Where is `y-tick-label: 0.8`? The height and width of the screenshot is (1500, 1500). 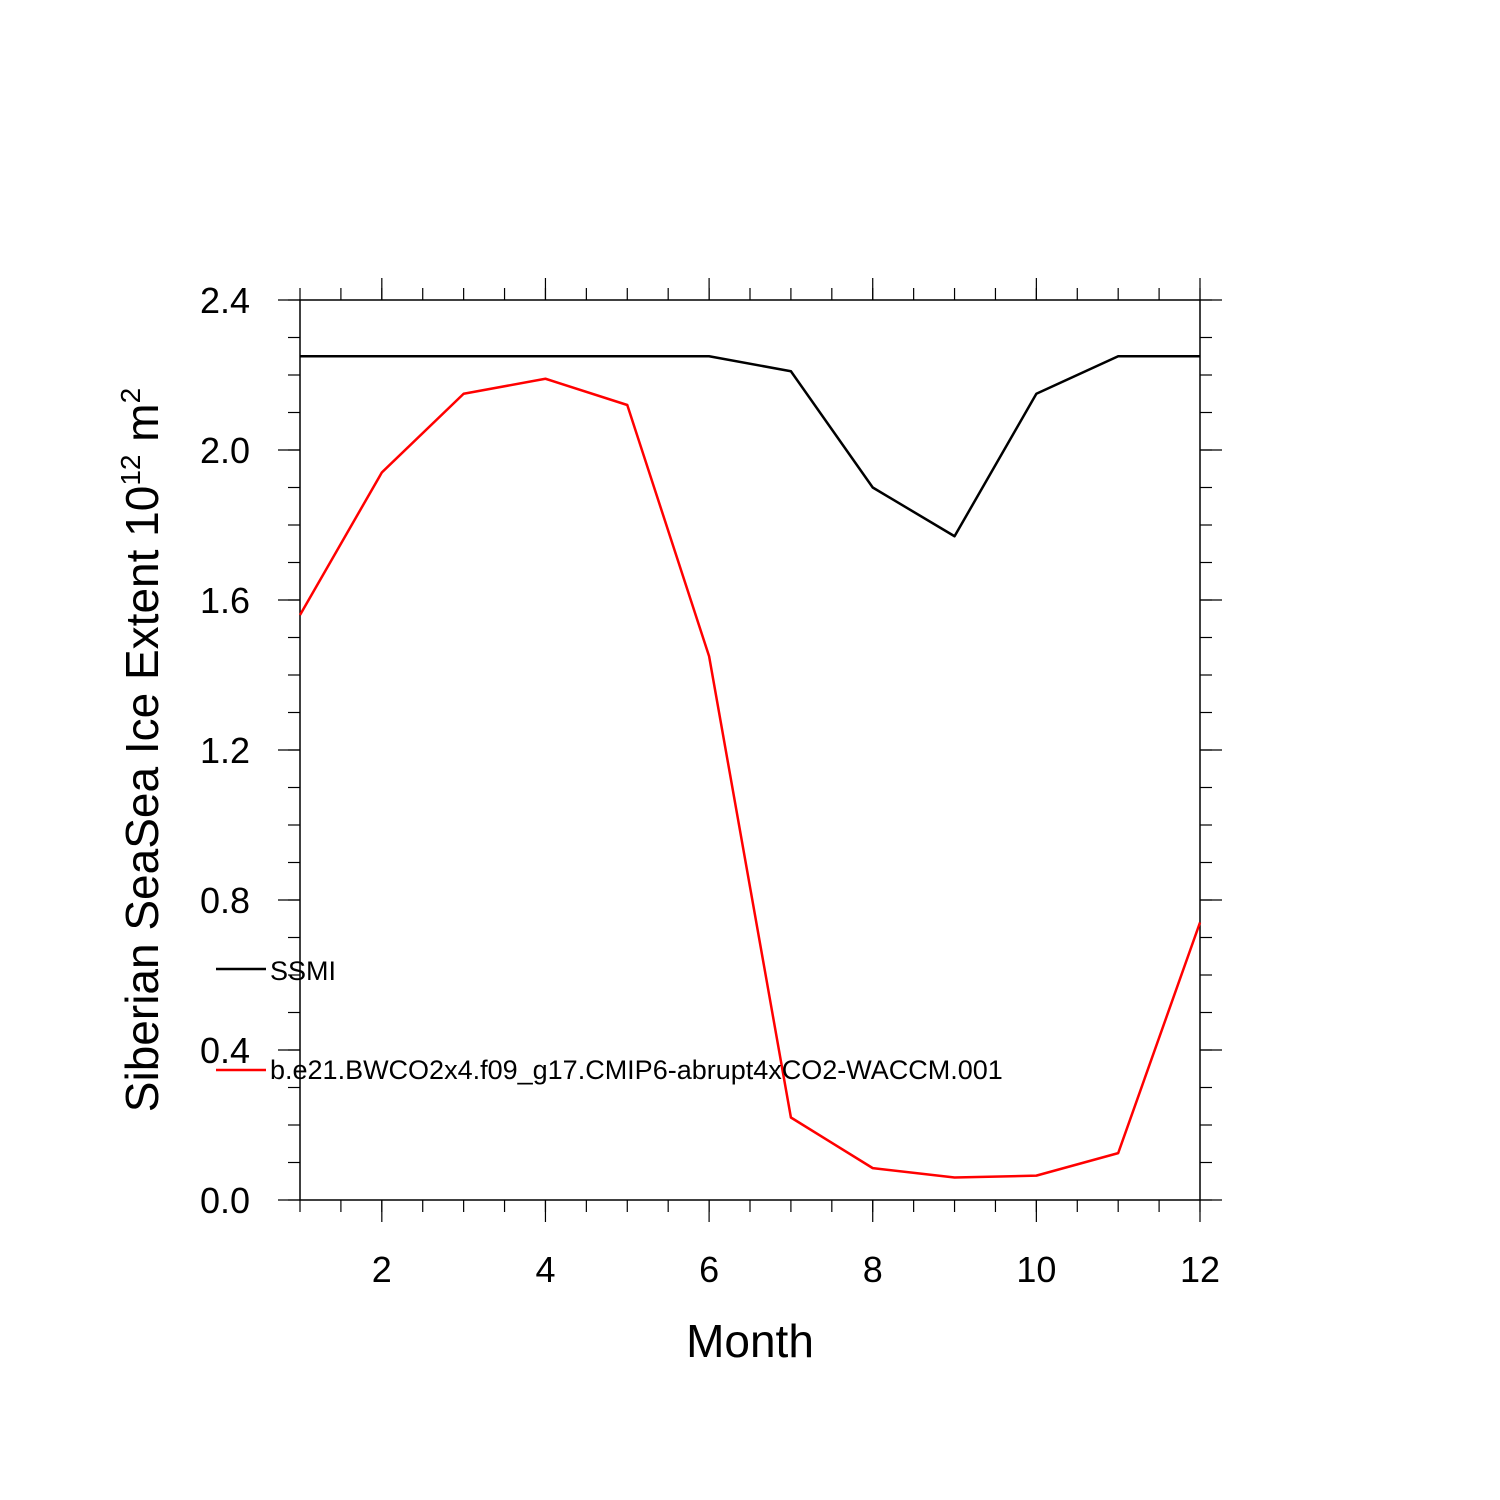
y-tick-label: 0.8 is located at coordinates (225, 900).